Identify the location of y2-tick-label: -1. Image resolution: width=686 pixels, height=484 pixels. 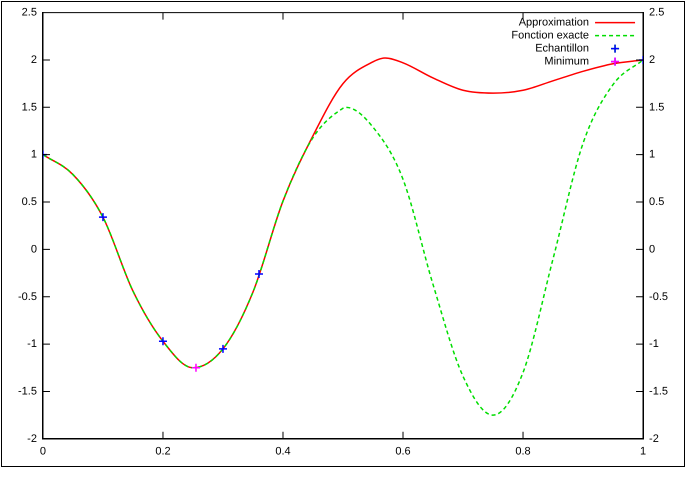
(654, 344).